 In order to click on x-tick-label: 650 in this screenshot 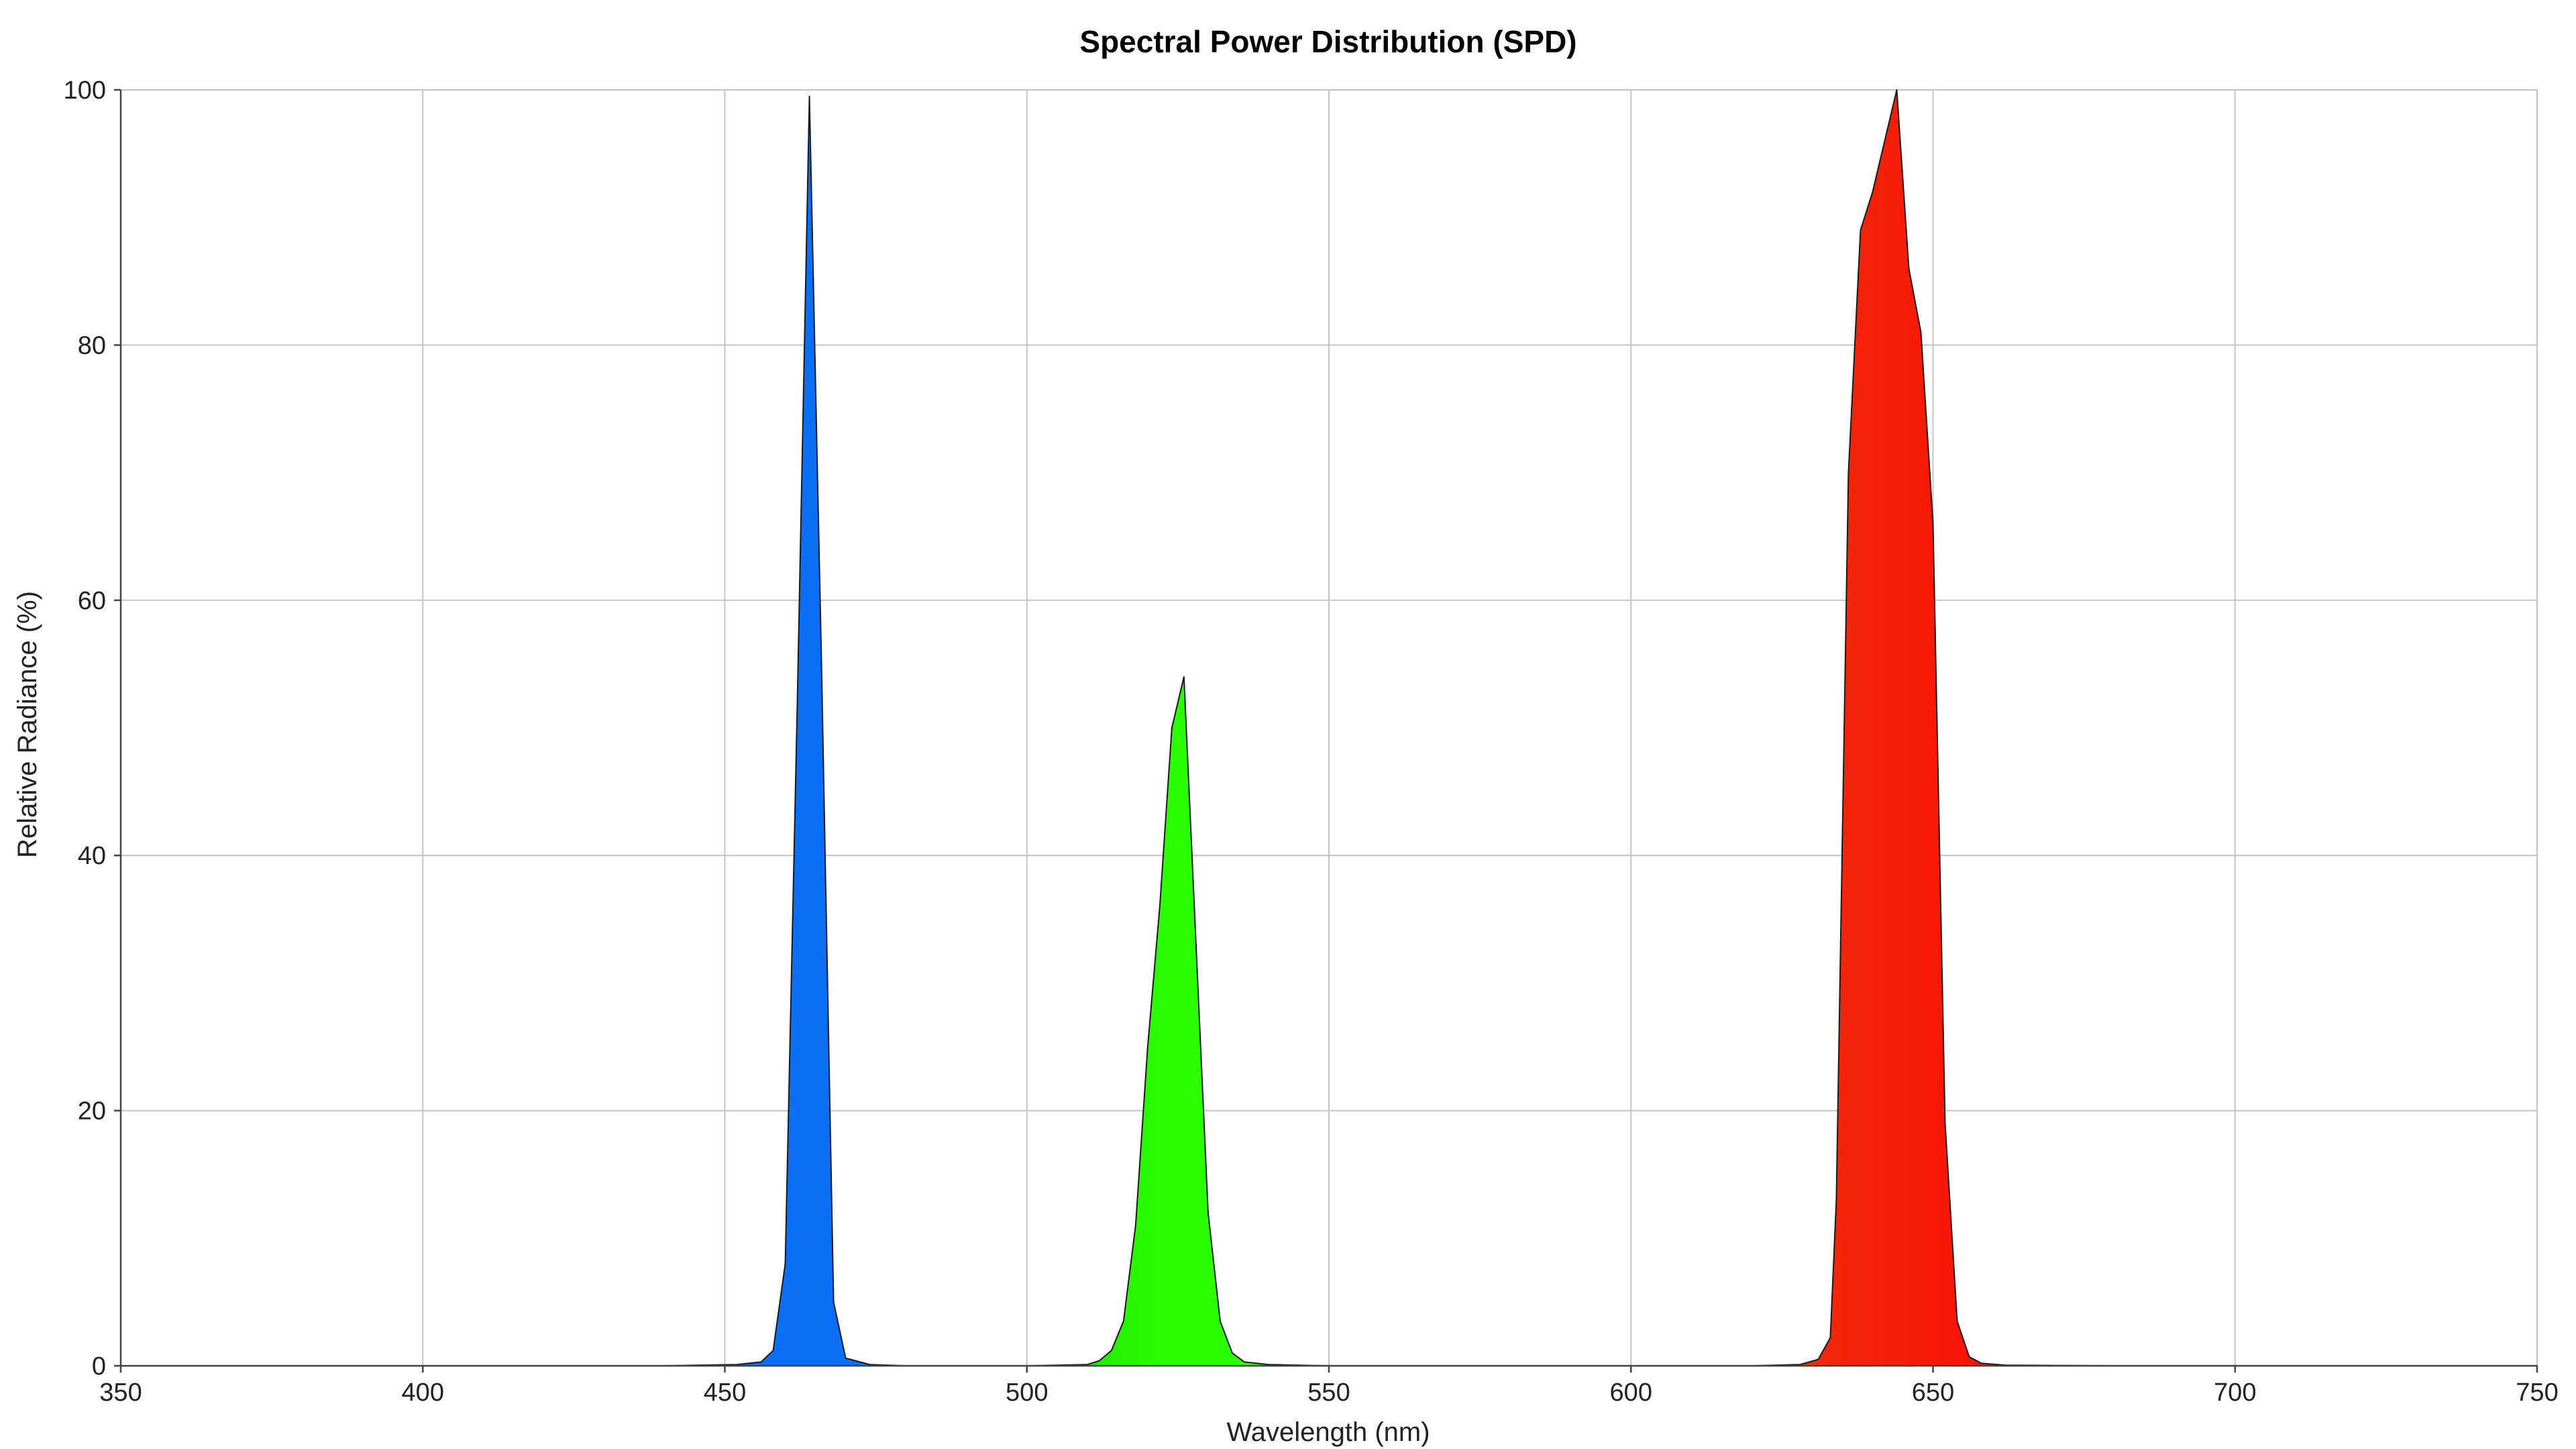, I will do `click(1933, 1393)`.